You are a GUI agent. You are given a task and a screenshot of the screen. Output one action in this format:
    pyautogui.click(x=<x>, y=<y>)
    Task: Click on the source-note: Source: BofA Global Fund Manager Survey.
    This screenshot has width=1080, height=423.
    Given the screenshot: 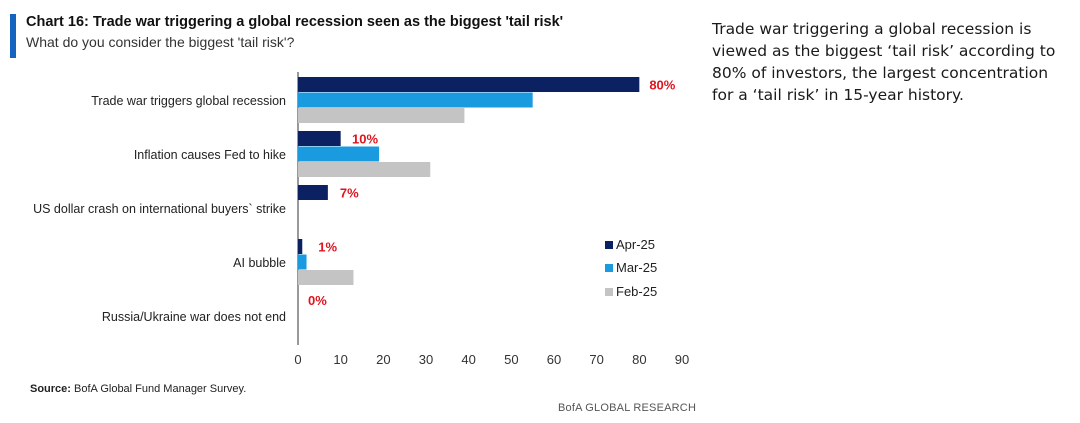 What is the action you would take?
    pyautogui.click(x=138, y=389)
    